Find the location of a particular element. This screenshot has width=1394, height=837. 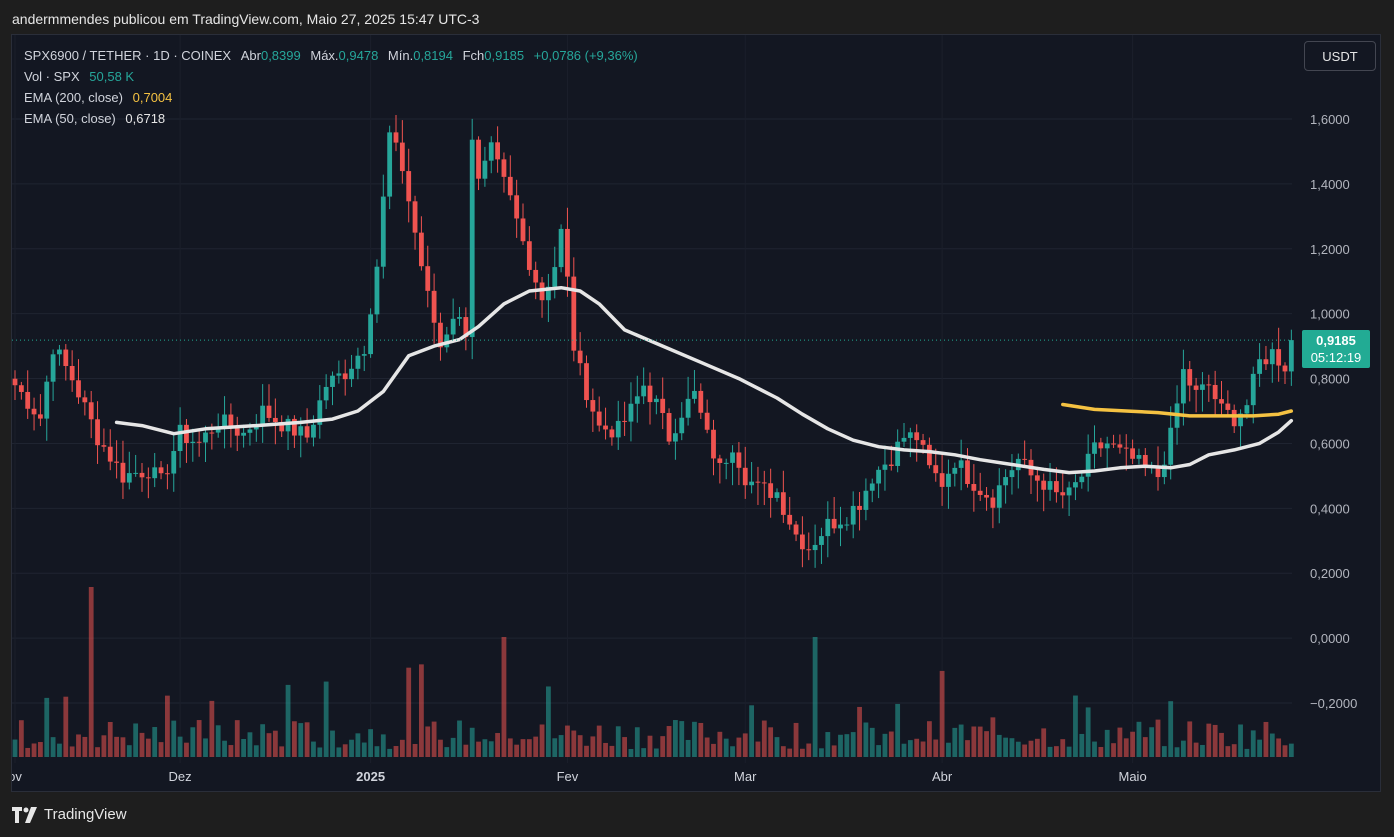

close-value: 0,9185 is located at coordinates (504, 55).